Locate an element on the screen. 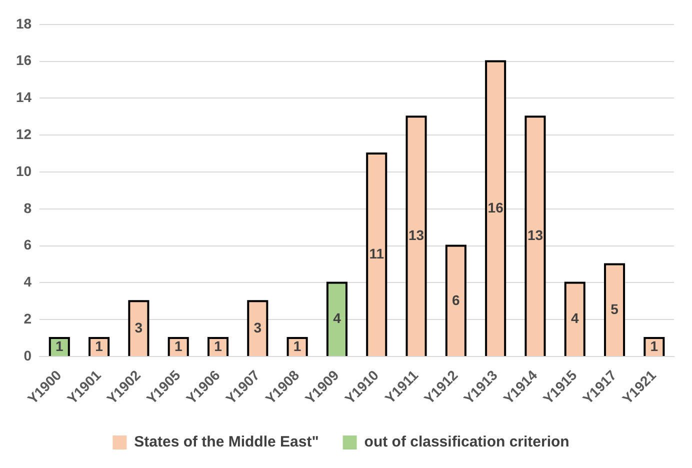 Image resolution: width=692 pixels, height=468 pixels. legend-label: States of the Middle East" is located at coordinates (226, 442).